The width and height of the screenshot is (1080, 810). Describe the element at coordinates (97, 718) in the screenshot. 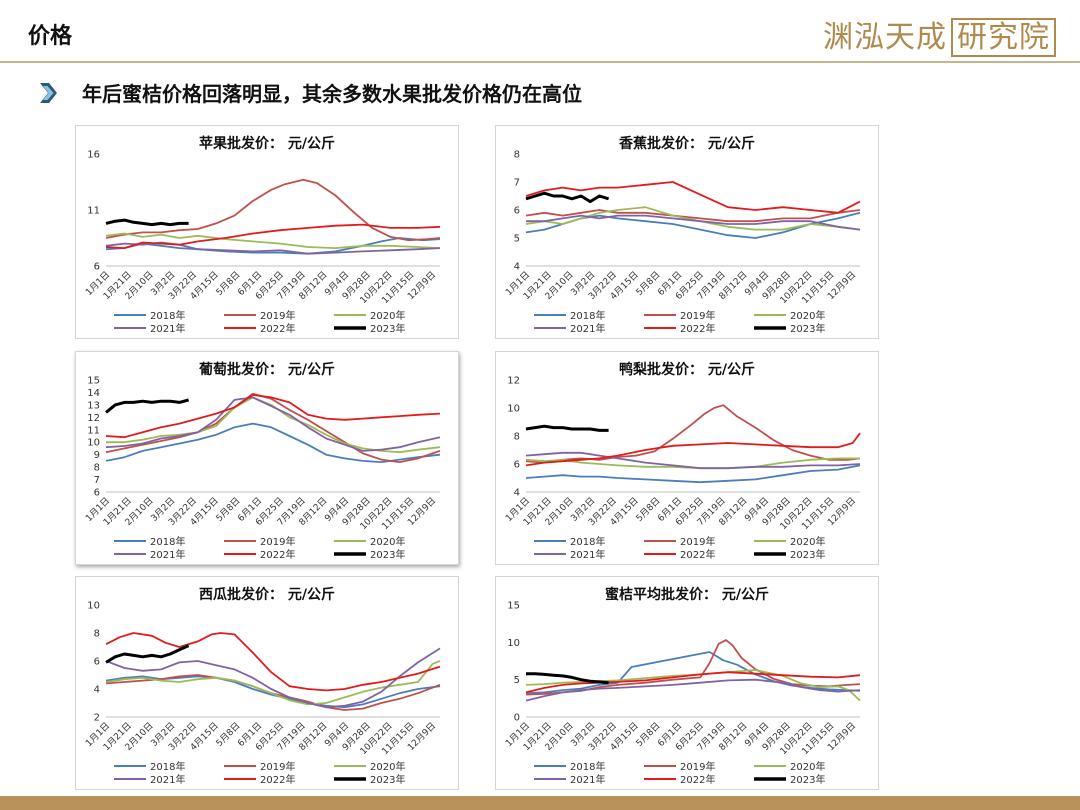

I see `y-tick-label: 2` at that location.